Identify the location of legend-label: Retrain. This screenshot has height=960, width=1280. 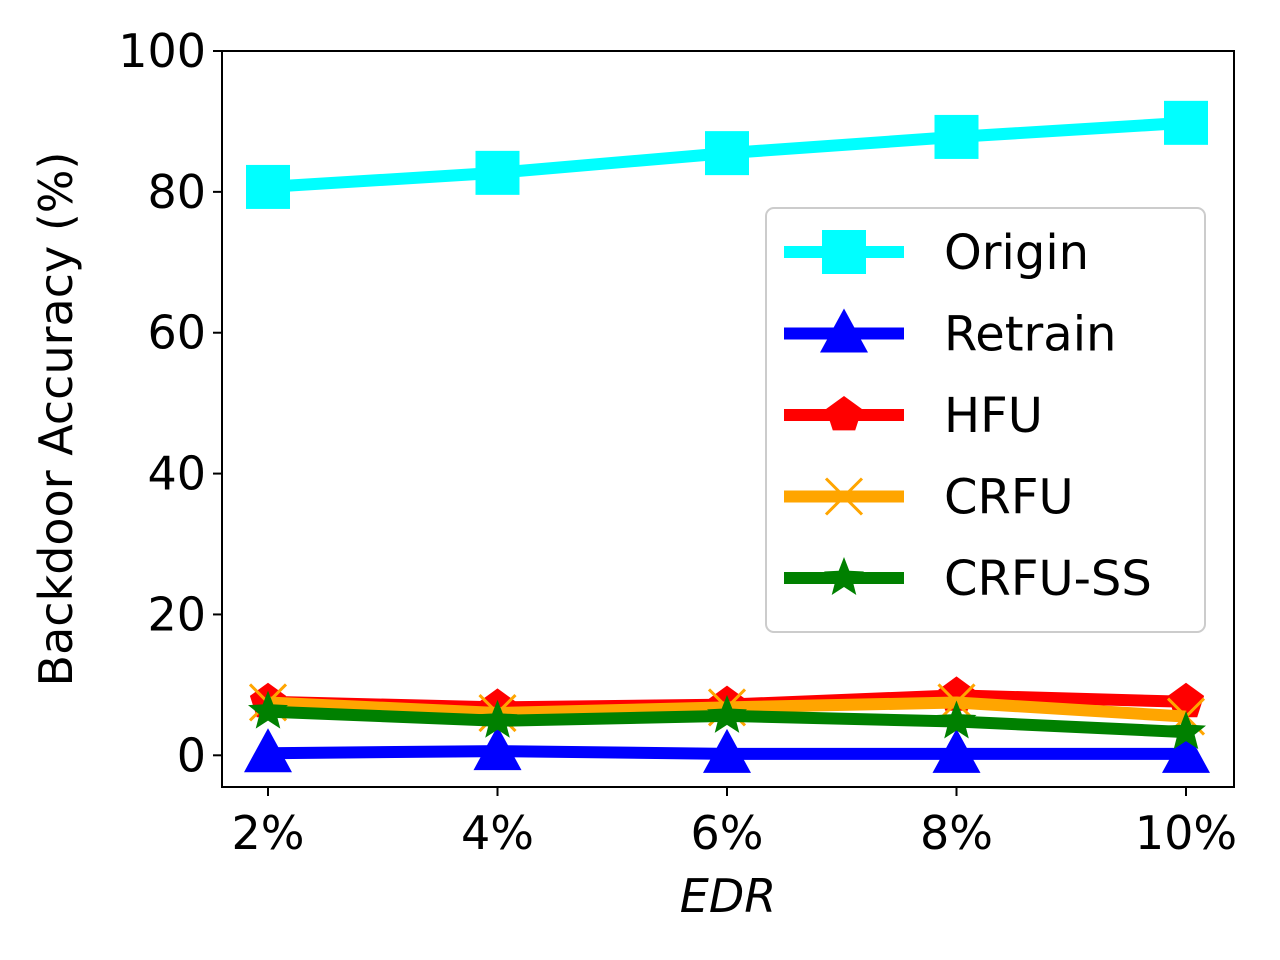
(1030, 335).